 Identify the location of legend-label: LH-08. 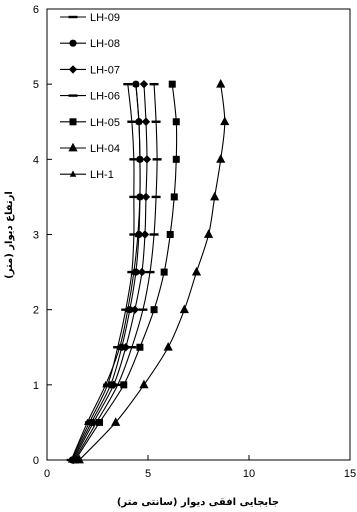
(105, 44).